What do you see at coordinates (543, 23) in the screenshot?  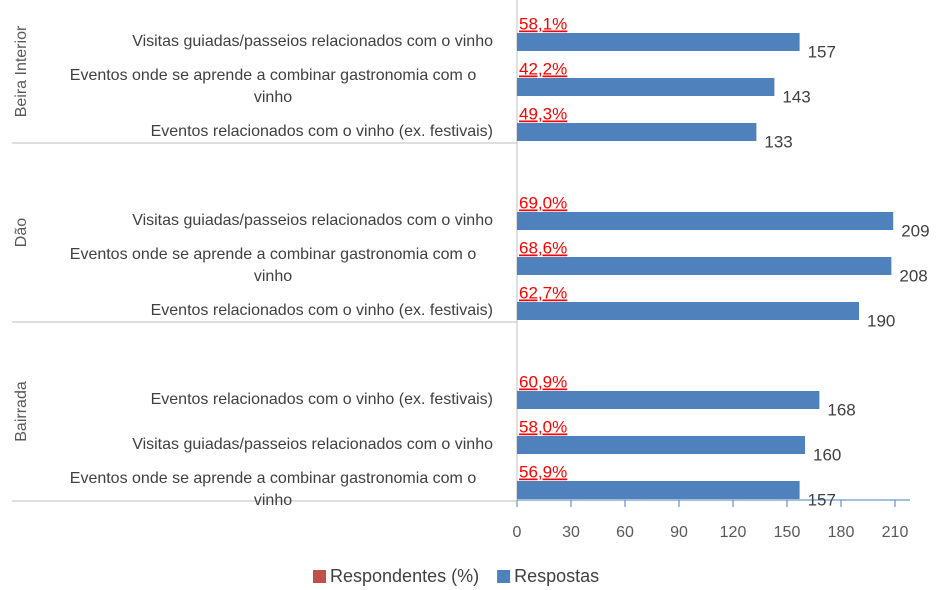 I see `percent-label: 58,1%` at bounding box center [543, 23].